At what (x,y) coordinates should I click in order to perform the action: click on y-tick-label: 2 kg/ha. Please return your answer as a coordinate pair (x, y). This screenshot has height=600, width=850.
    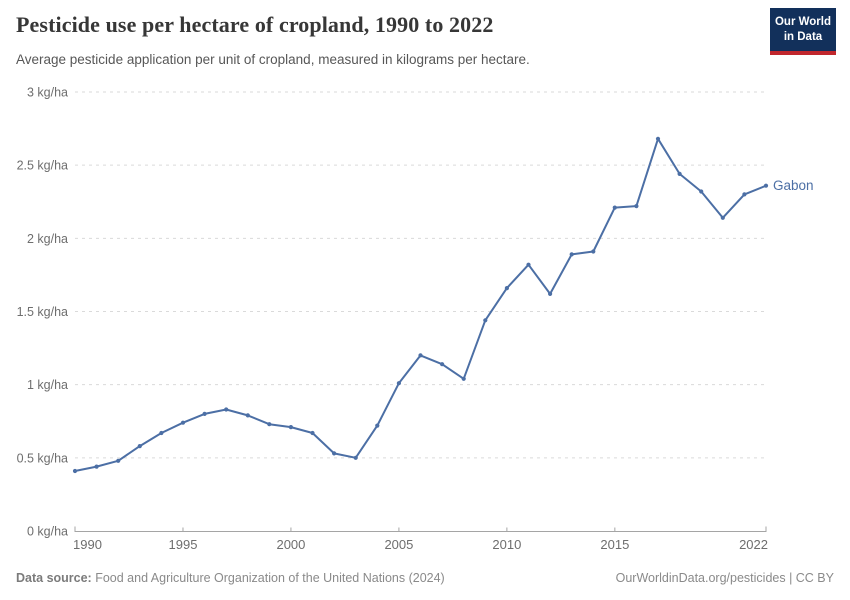
    Looking at the image, I should click on (47, 239).